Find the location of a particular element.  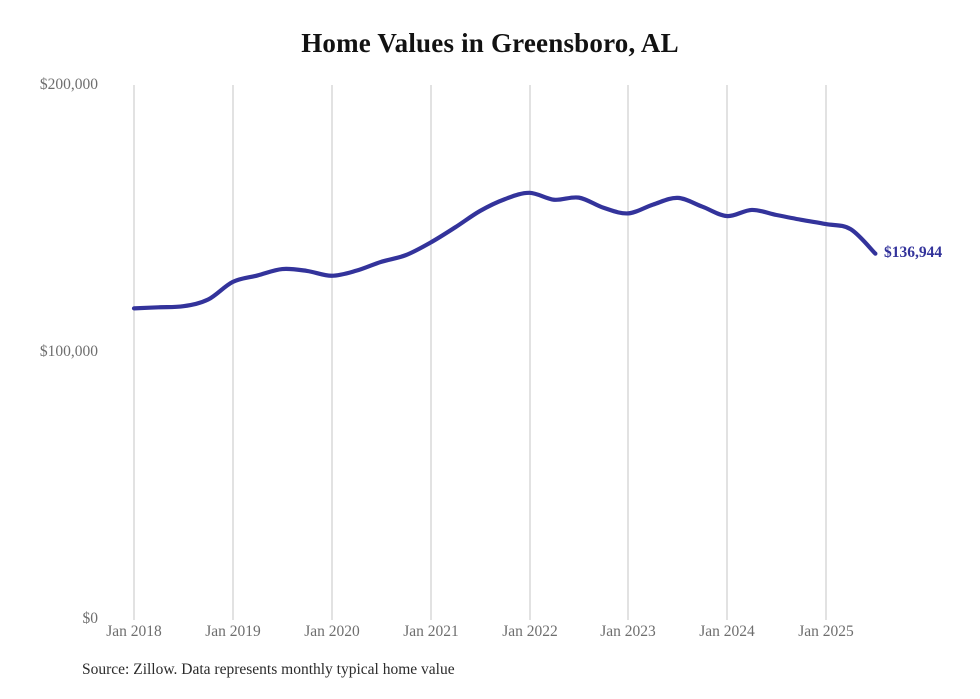

x-axis-tick-jan-2022: Jan 2022 is located at coordinates (530, 631).